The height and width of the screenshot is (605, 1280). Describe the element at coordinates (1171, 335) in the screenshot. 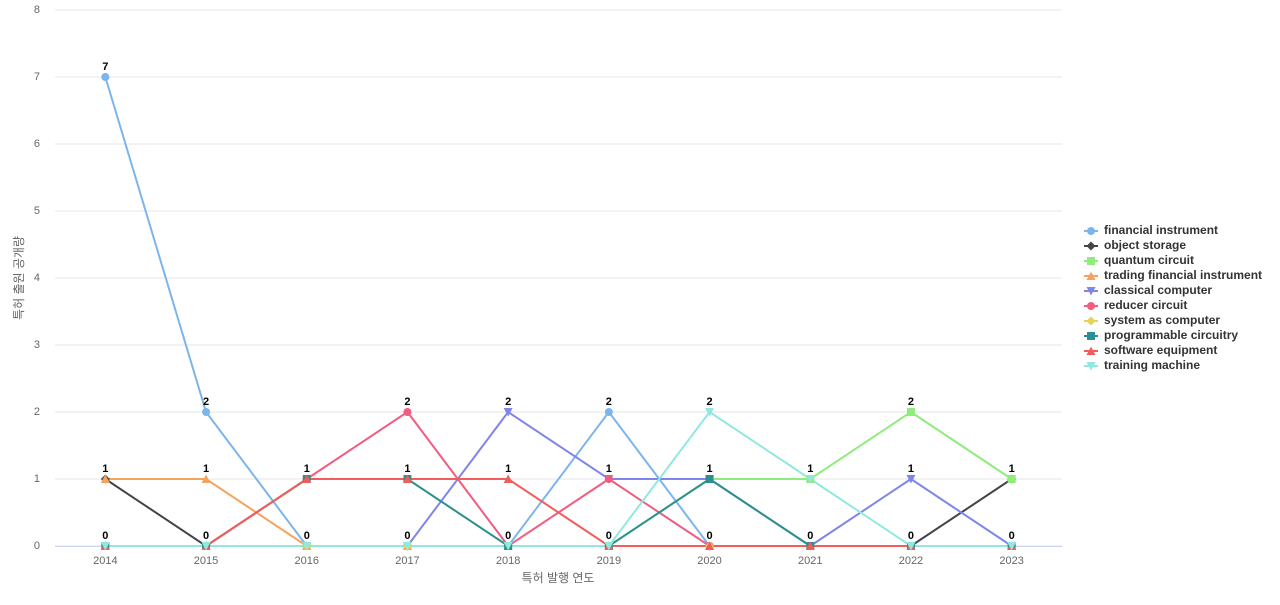

I see `legend-label: programmable circuitry` at that location.